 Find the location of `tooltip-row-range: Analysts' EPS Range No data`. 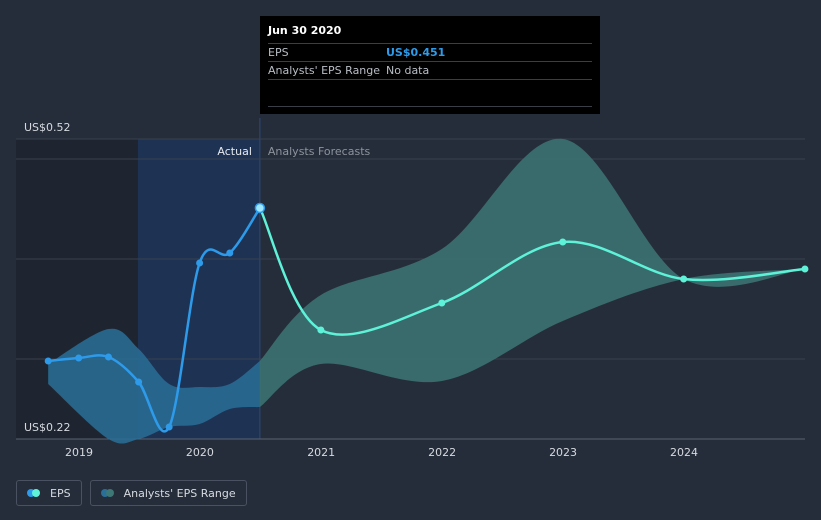

tooltip-row-range: Analysts' EPS Range No data is located at coordinates (430, 70).